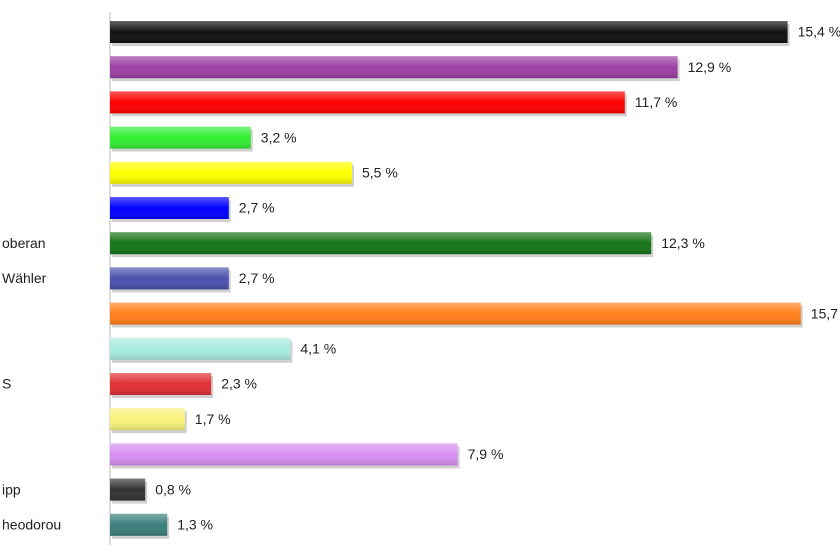 This screenshot has height=560, width=840. Describe the element at coordinates (24, 278) in the screenshot. I see `category-label: Wähler` at that location.